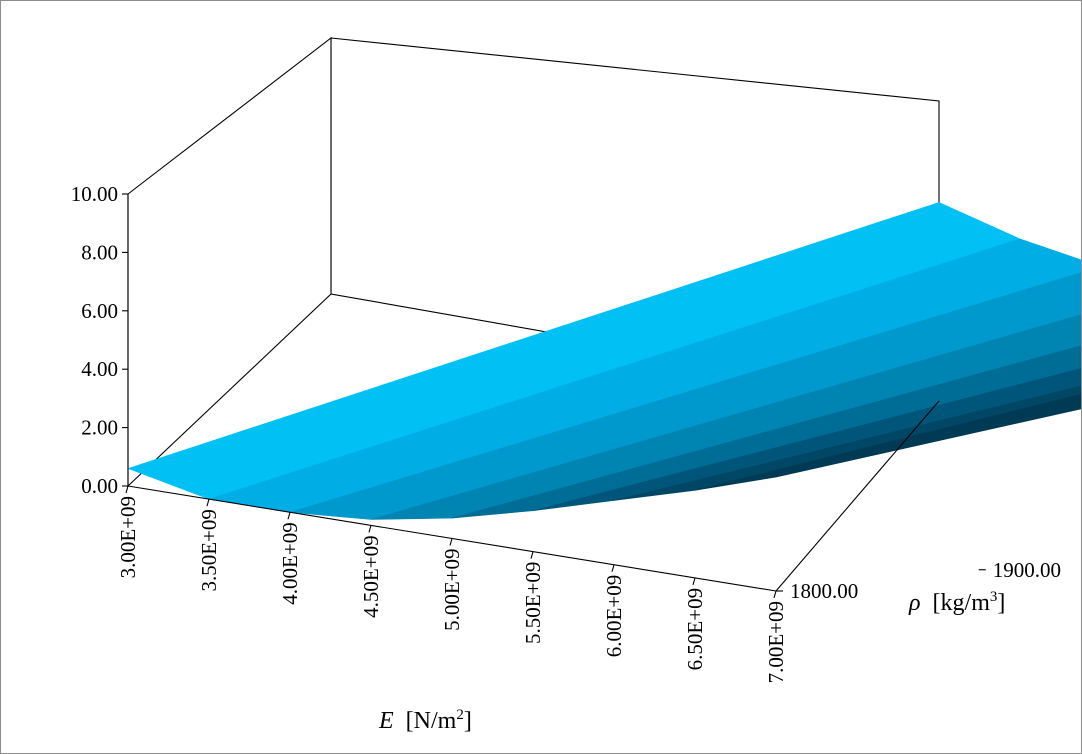 The width and height of the screenshot is (1082, 754). I want to click on x-tick-label: 5.50E+09, so click(533, 603).